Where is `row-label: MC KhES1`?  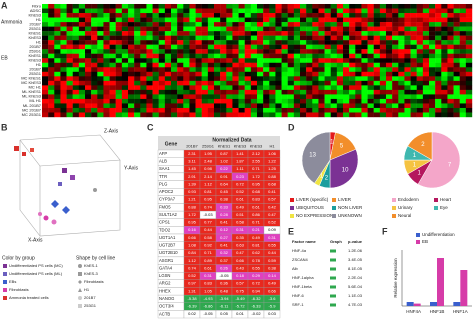 row-label: MC KhES1 is located at coordinates (31, 78).